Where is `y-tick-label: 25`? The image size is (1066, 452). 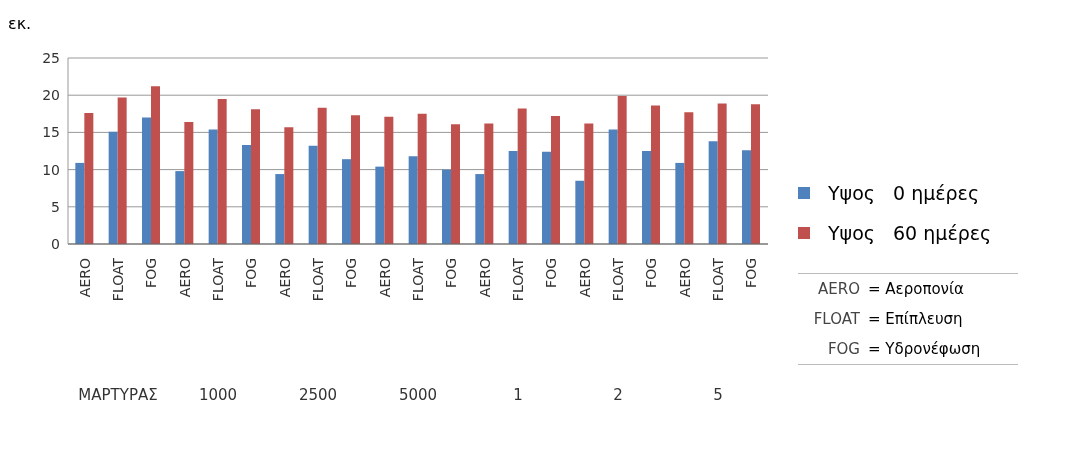 y-tick-label: 25 is located at coordinates (51, 57).